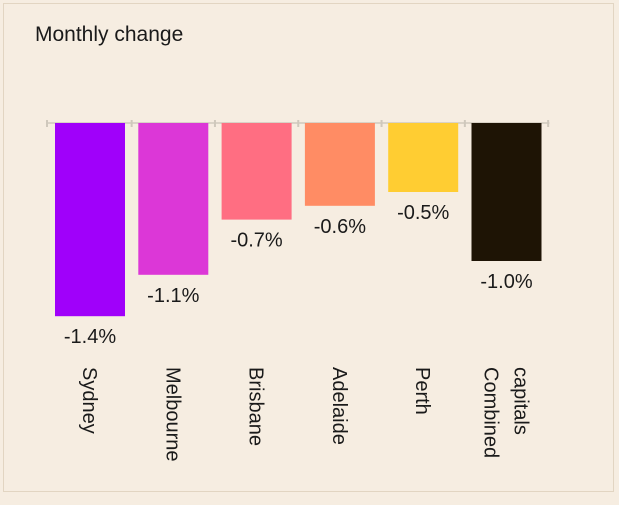 The height and width of the screenshot is (505, 619). I want to click on chart-title: Monthly change, so click(109, 34).